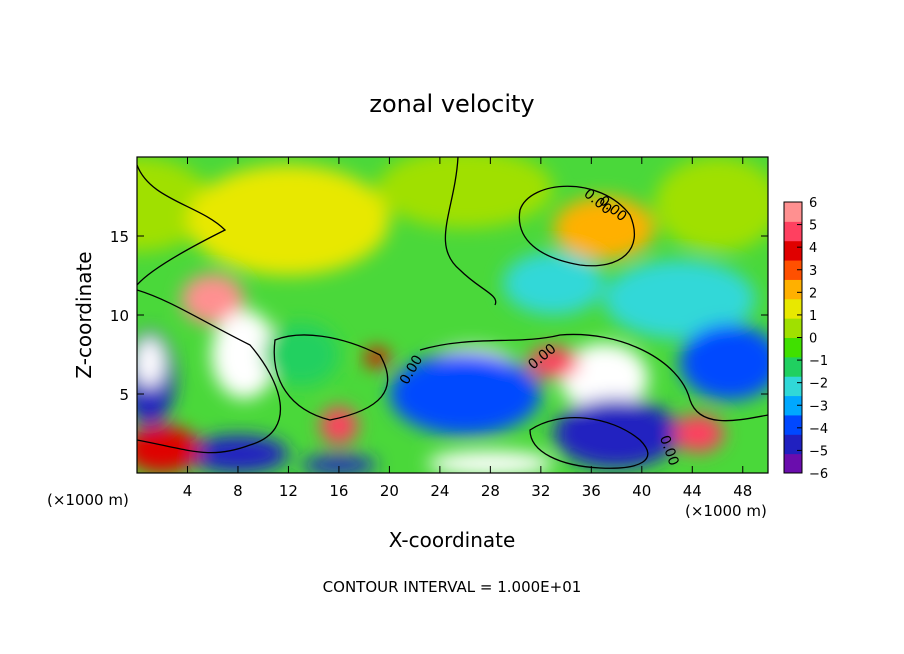 Image resolution: width=904 pixels, height=654 pixels. Describe the element at coordinates (188, 491) in the screenshot. I see `x-tick-label-0: 4` at that location.